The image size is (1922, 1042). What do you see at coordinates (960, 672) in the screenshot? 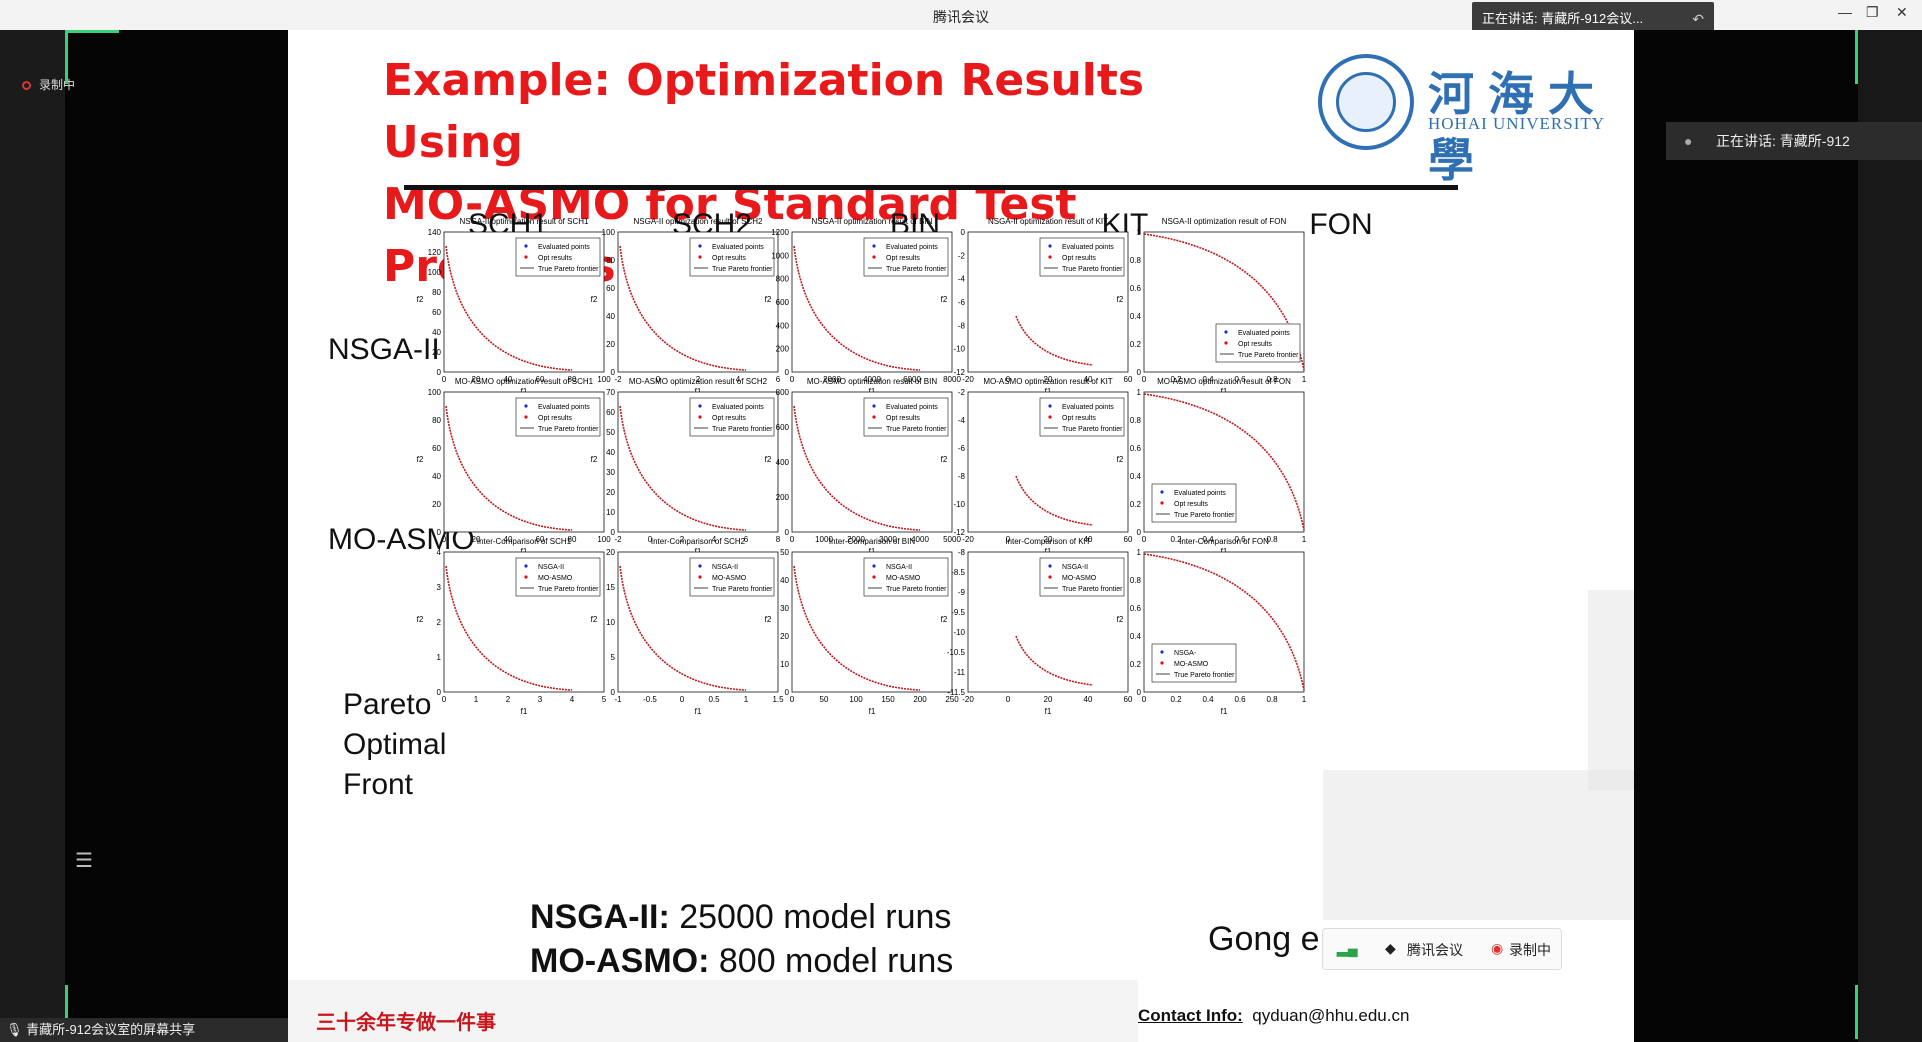
I see `y-tick-label: -11` at bounding box center [960, 672].